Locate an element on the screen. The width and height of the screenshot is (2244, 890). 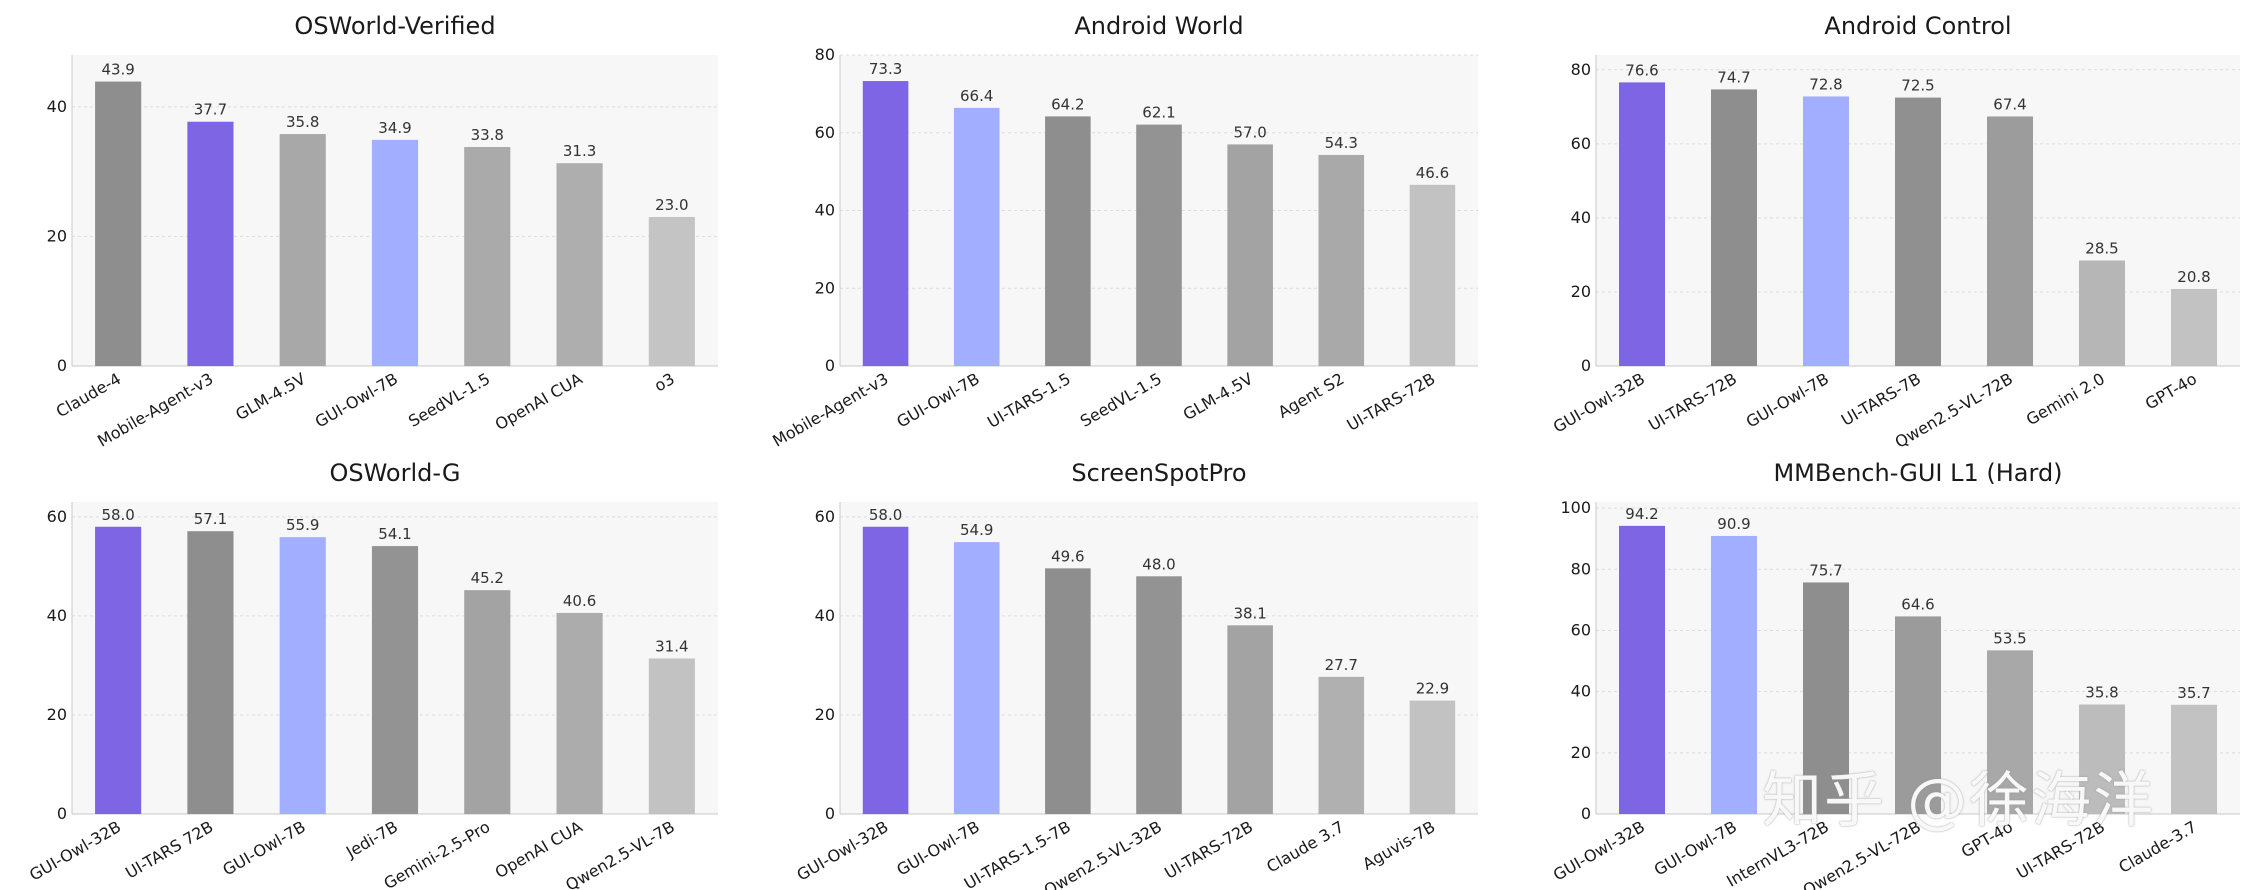
category-label: Agent S2 is located at coordinates (1311, 395).